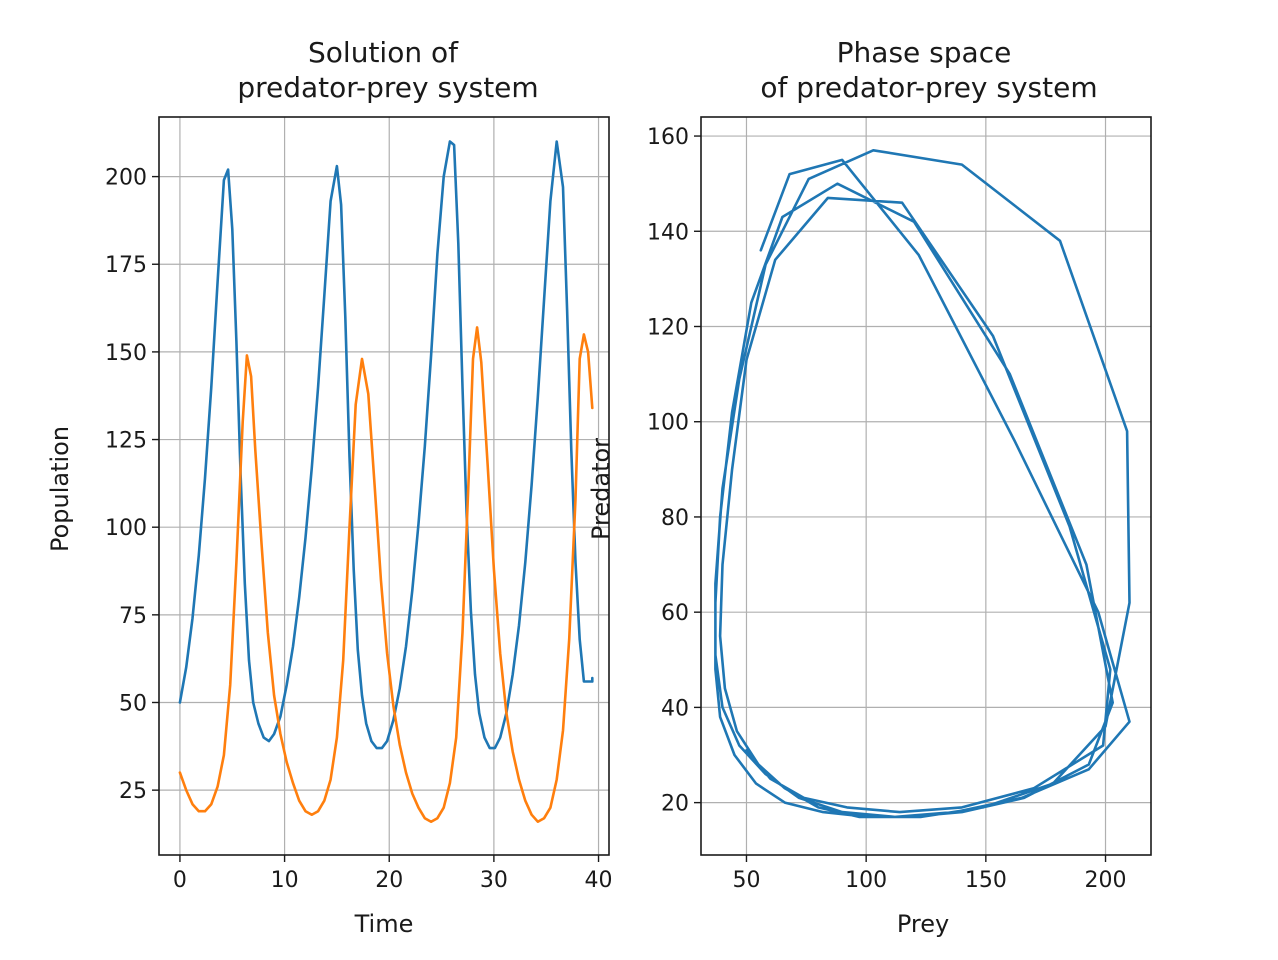  I want to click on left-x-tick-label: 10, so click(285, 880).